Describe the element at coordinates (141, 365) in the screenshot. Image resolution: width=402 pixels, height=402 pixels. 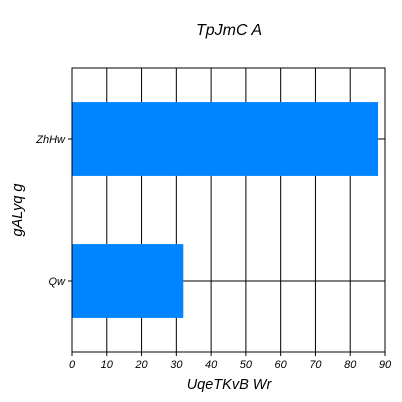
I see `x-tick-label: 20` at that location.